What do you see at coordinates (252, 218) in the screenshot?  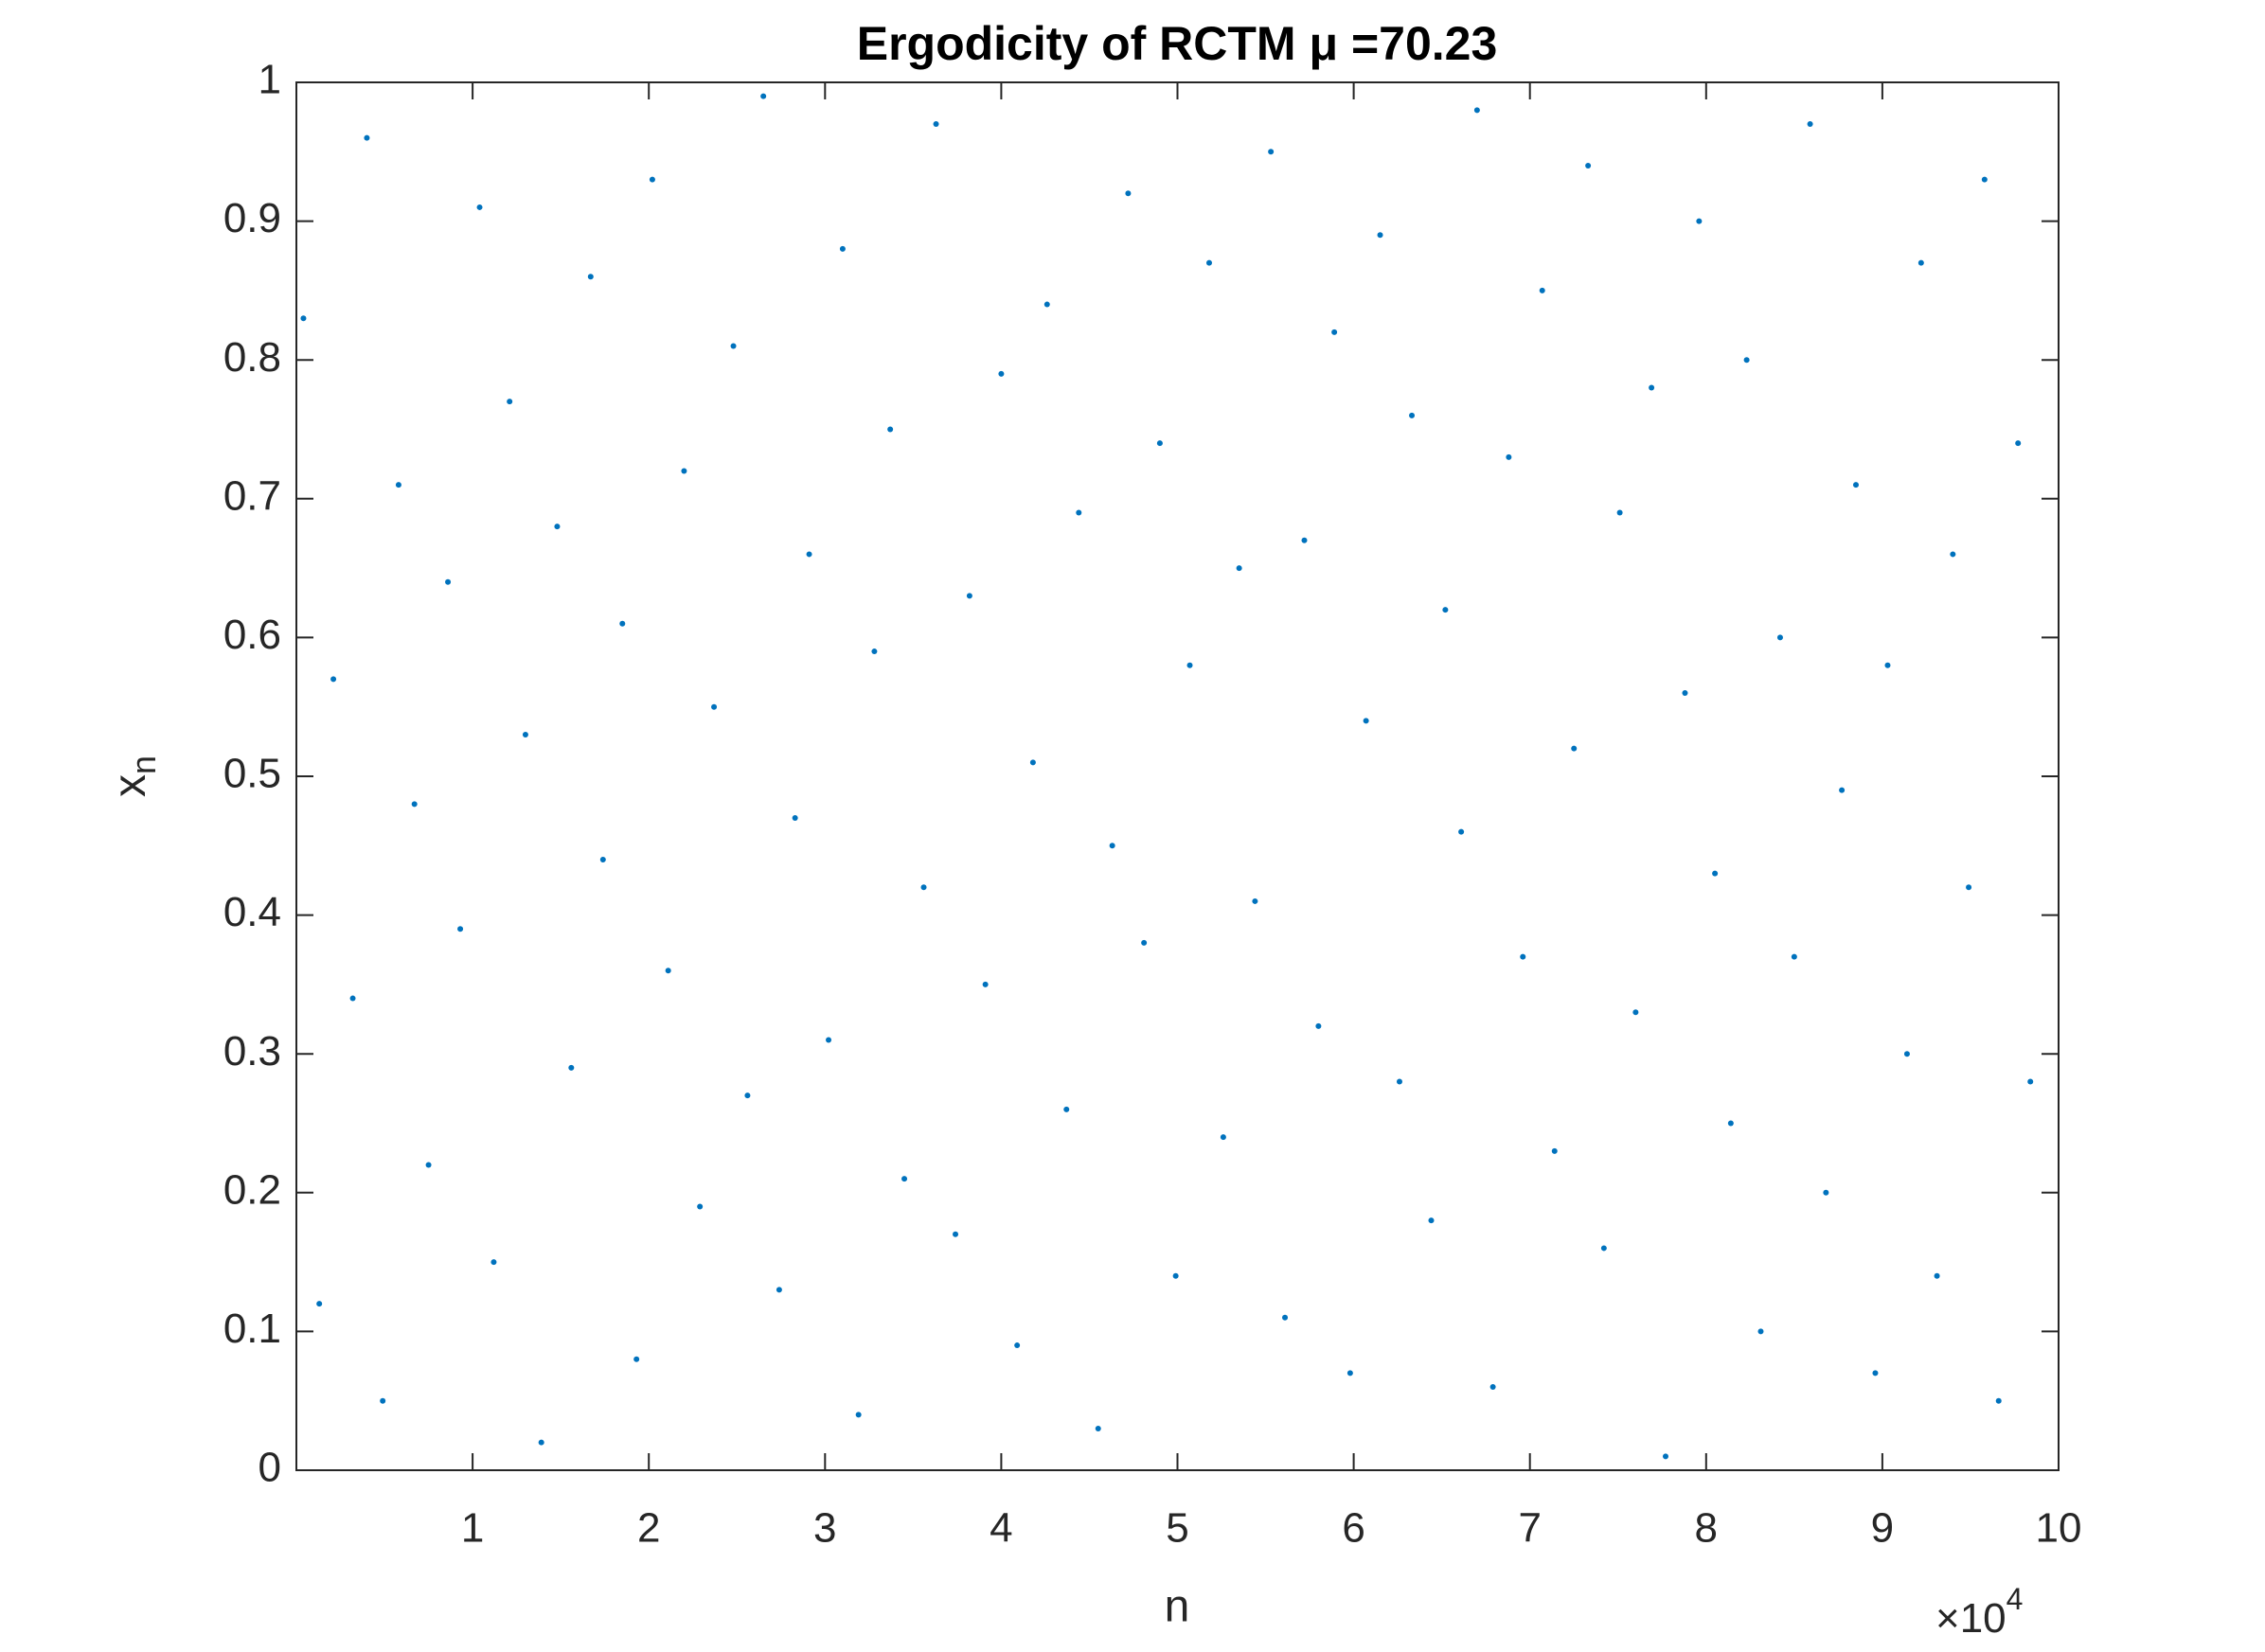 I see `y-tick-label: 0.9` at bounding box center [252, 218].